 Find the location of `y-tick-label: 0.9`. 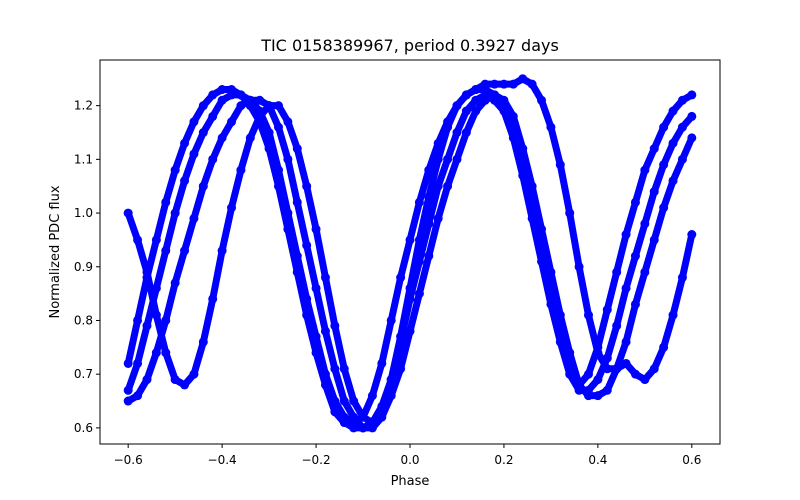

y-tick-label: 0.9 is located at coordinates (83, 267).